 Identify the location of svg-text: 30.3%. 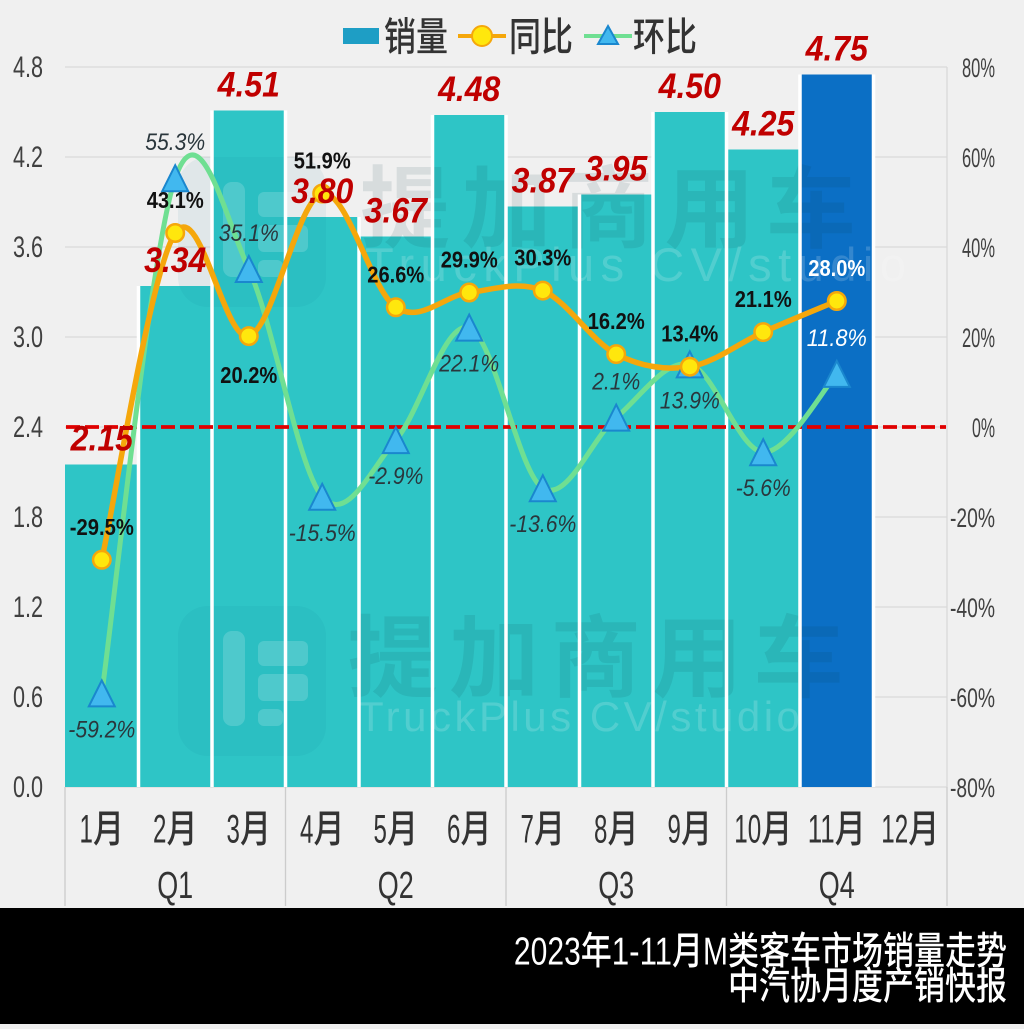
(542, 258).